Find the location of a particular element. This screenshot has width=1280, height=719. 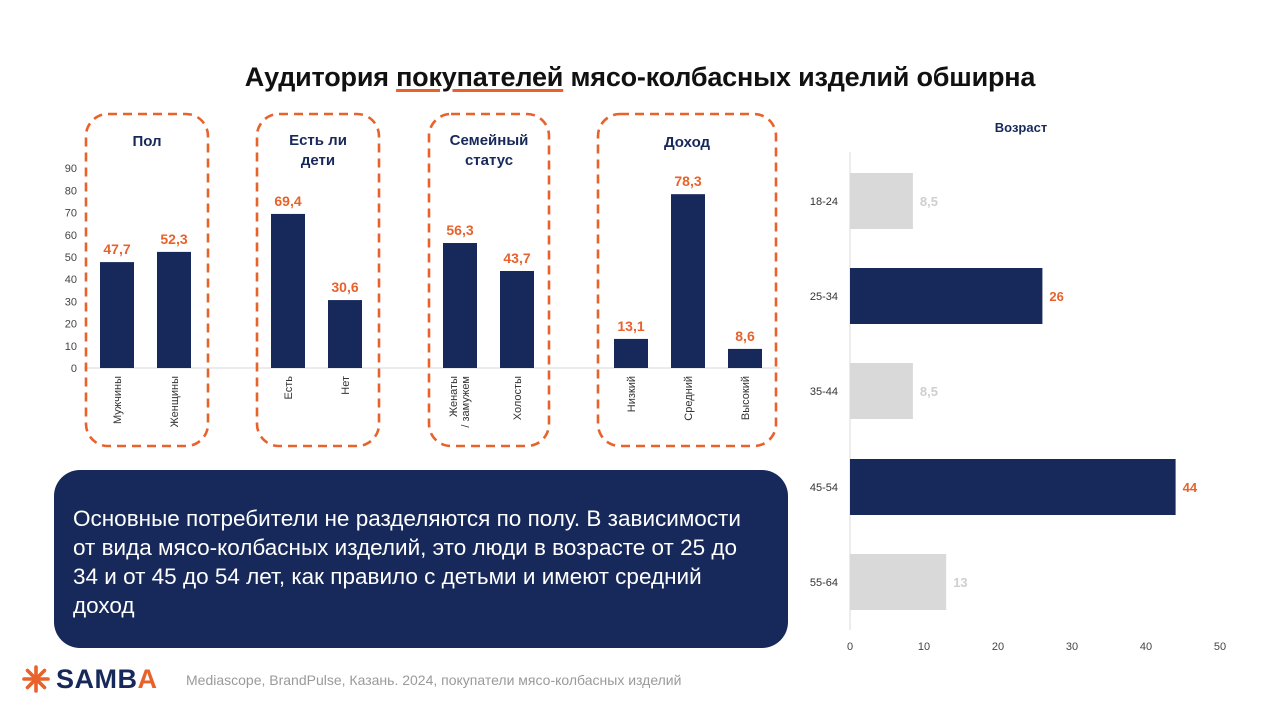

age-chart-title: Возраст is located at coordinates (1021, 127).